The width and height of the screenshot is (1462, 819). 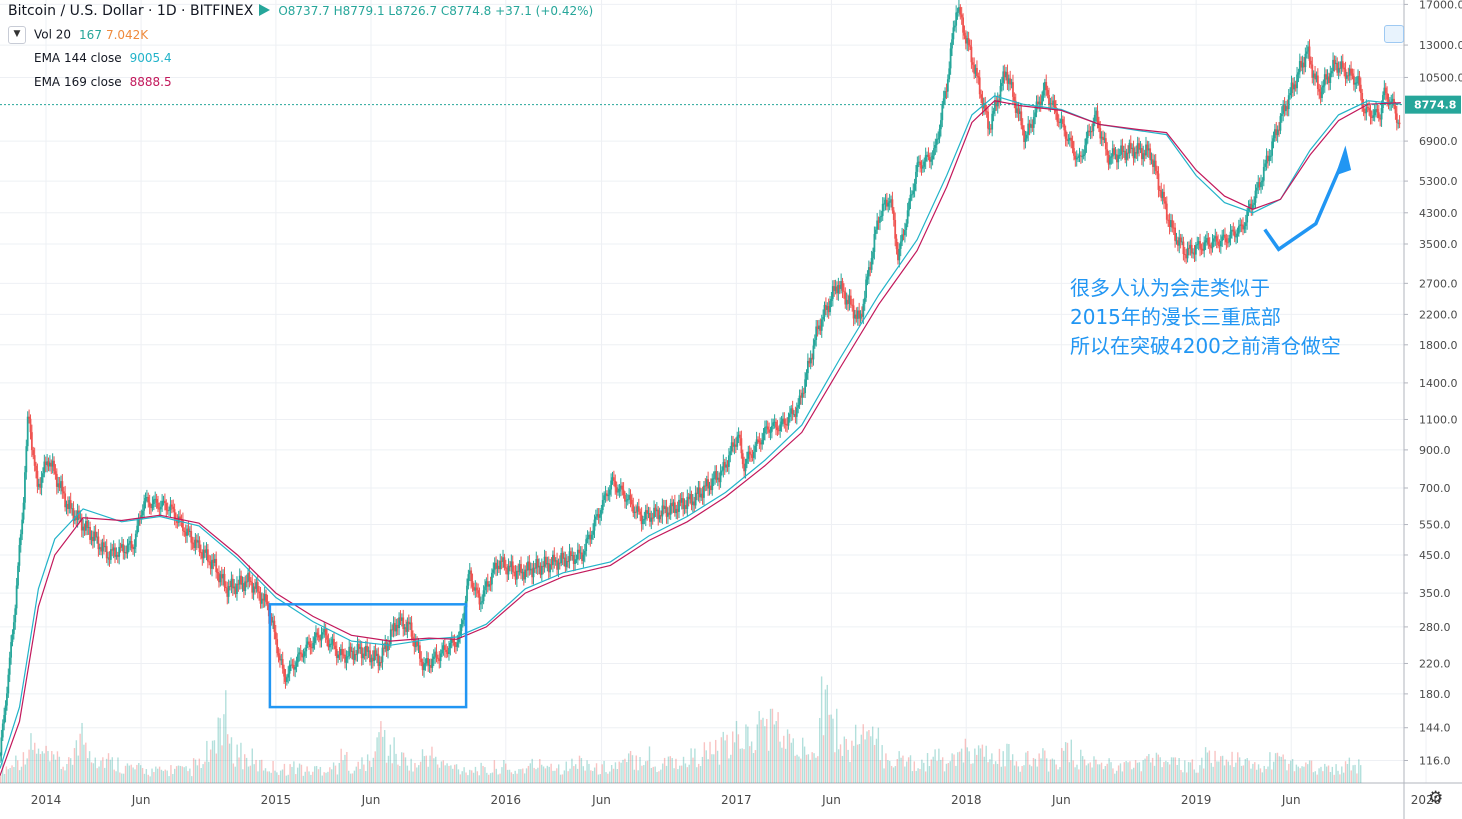 What do you see at coordinates (1438, 345) in the screenshot?
I see `price-tick-label: 1800.0` at bounding box center [1438, 345].